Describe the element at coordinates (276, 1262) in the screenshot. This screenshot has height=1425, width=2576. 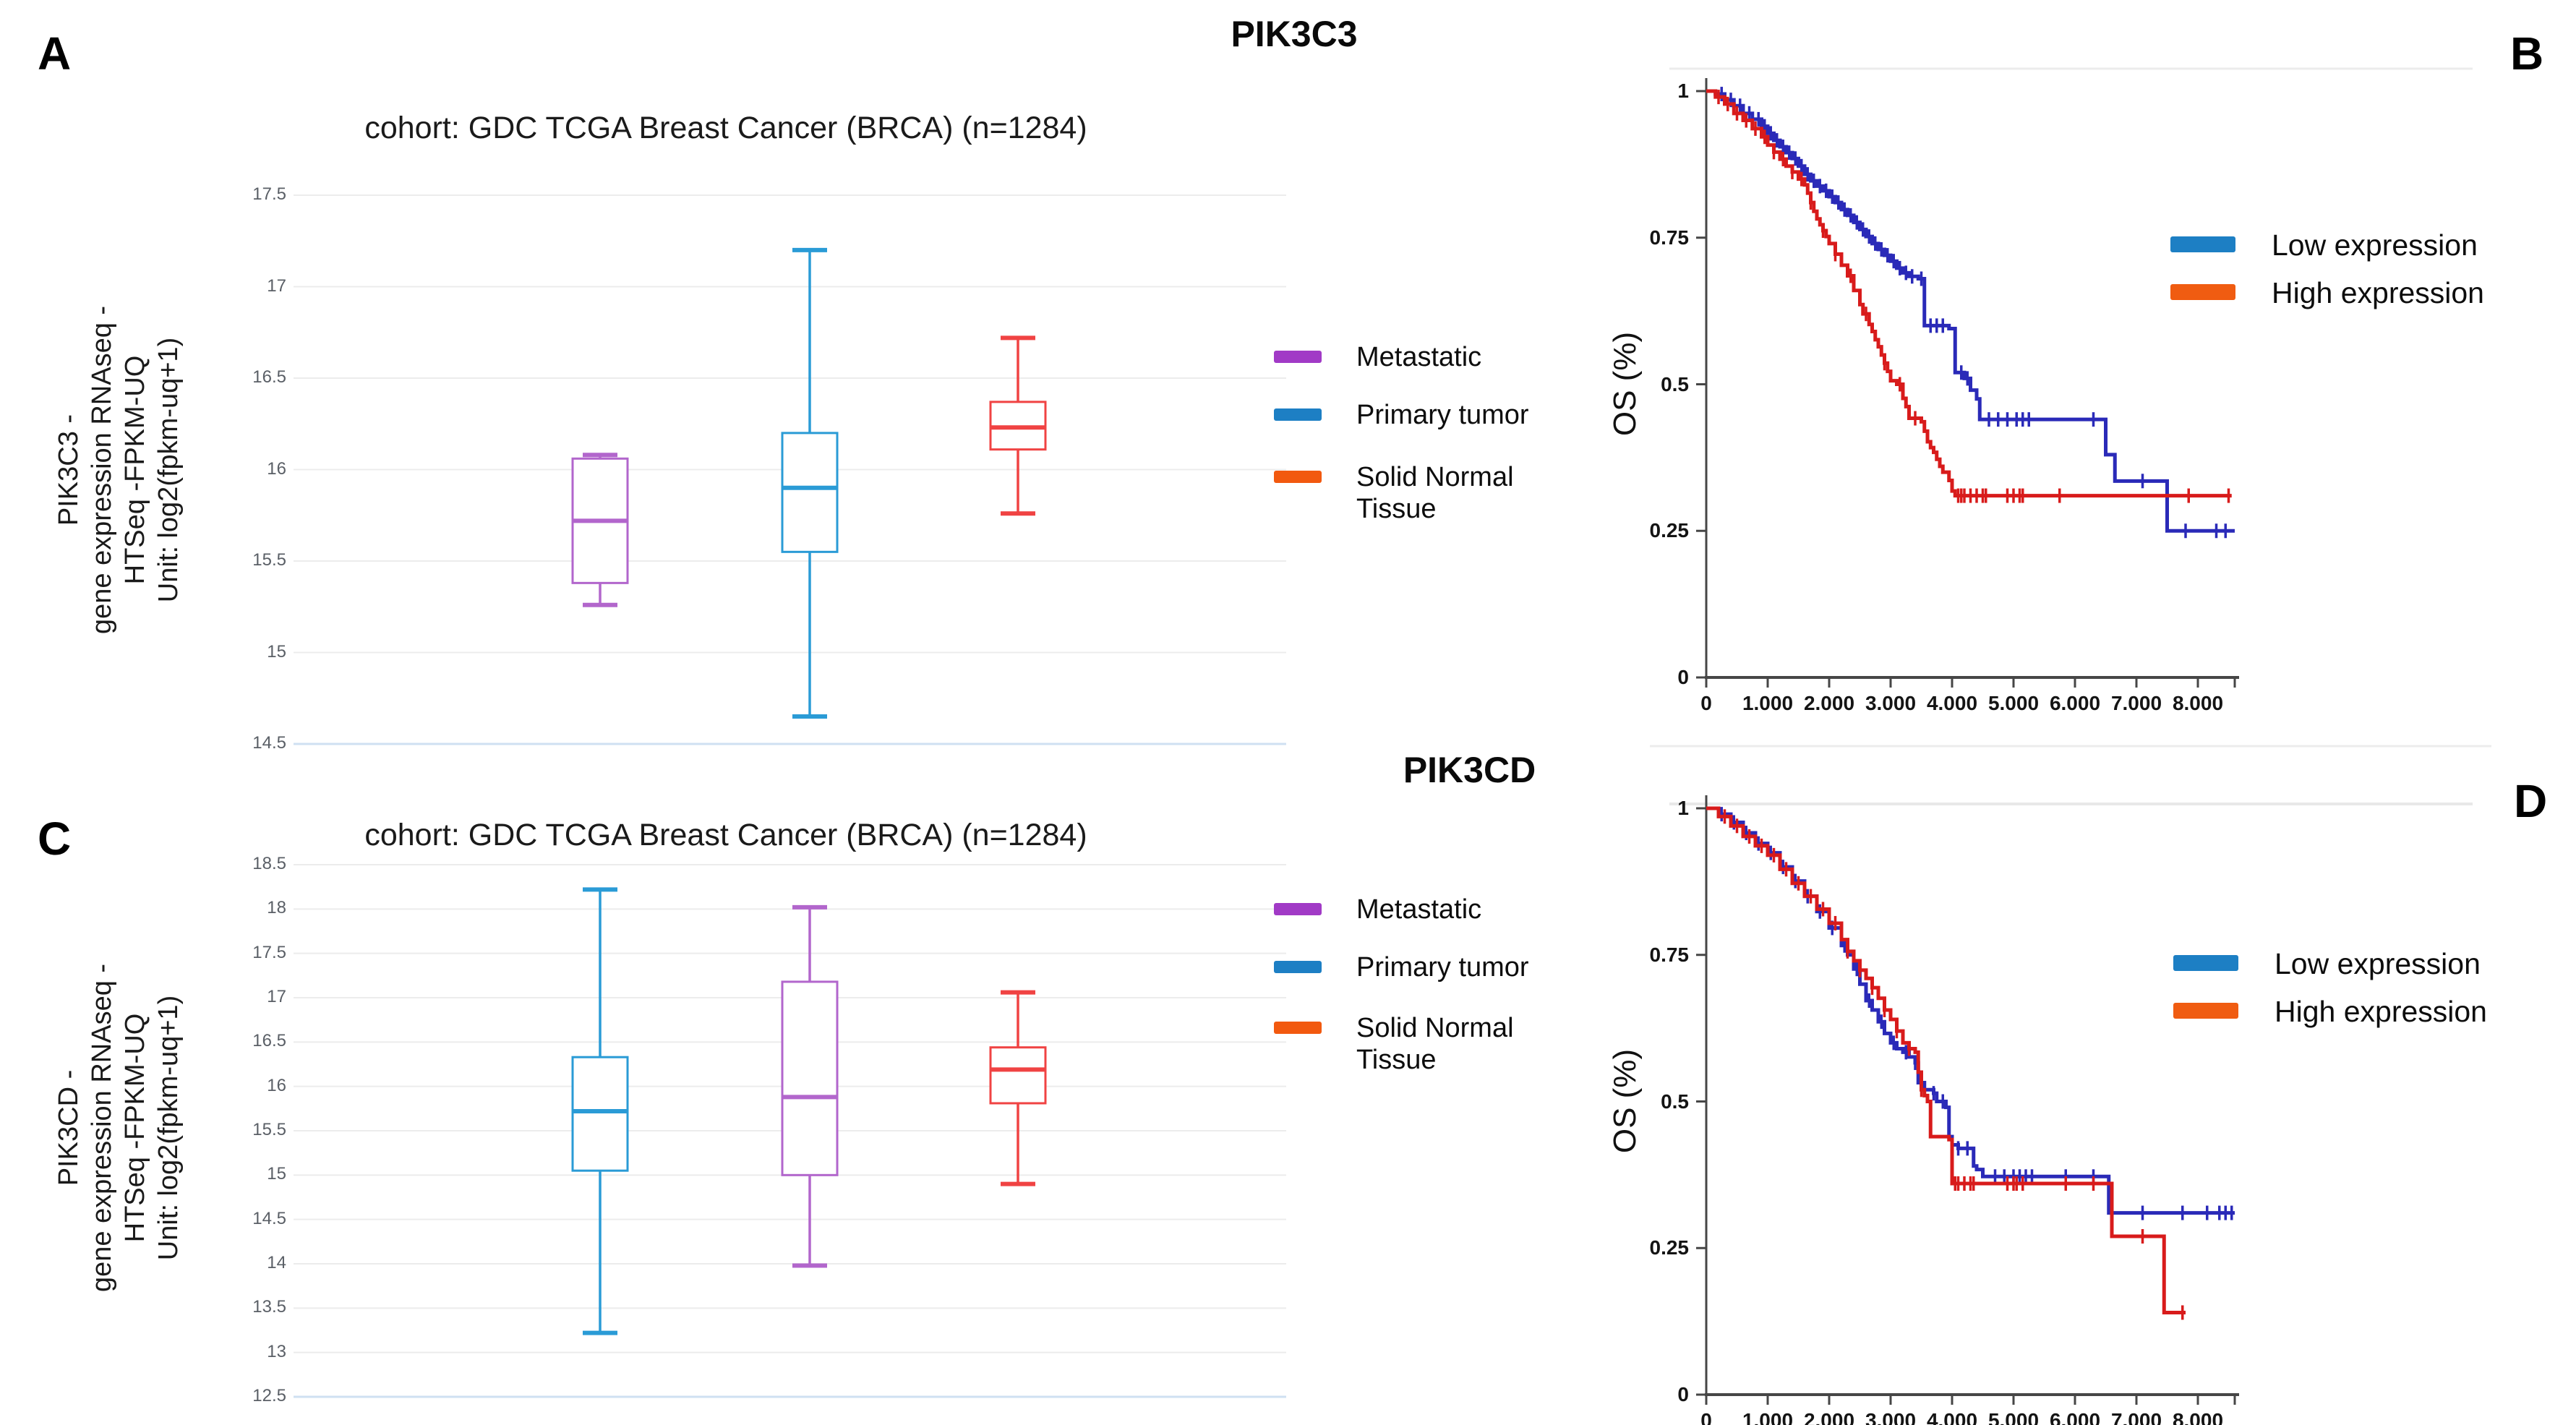
I see `boxplot-c-ytick-14: 14` at that location.